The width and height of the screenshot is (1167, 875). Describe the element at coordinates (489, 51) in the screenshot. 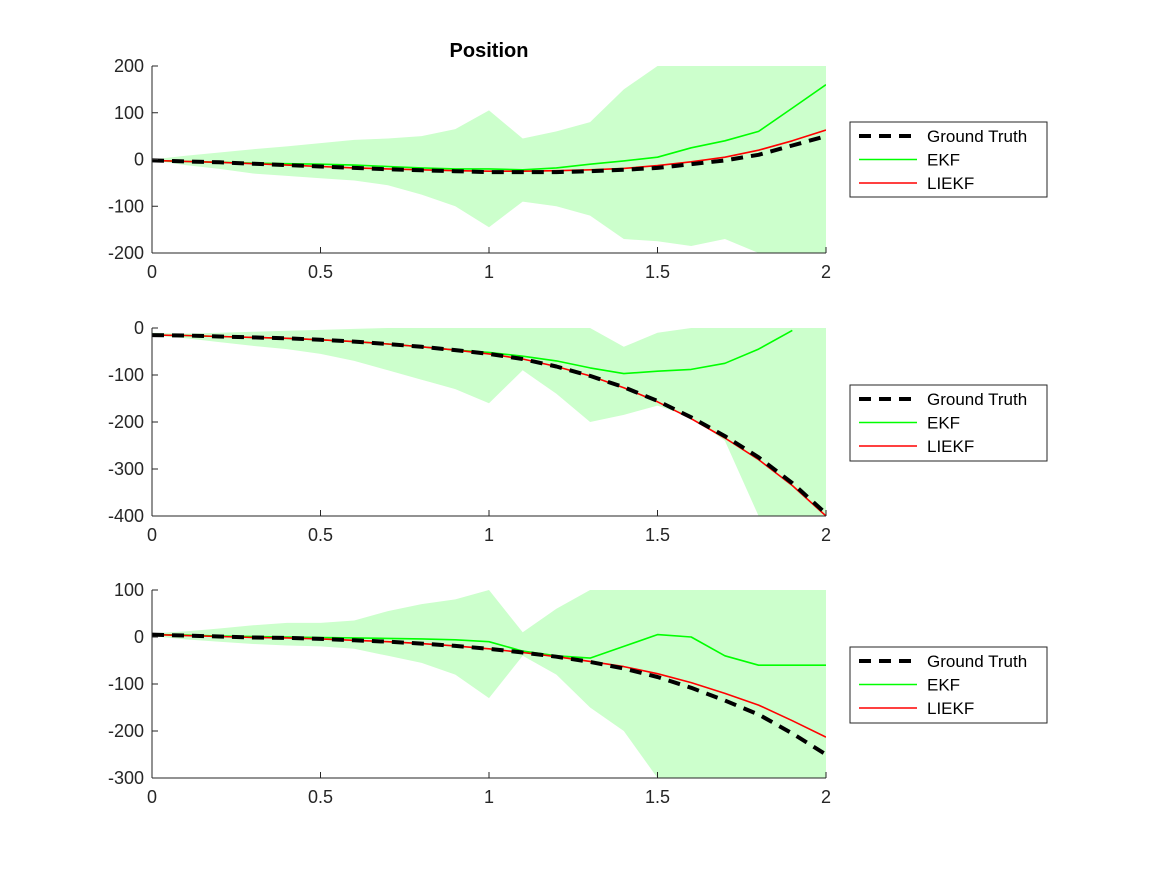

I see `figure-title: Position` at that location.